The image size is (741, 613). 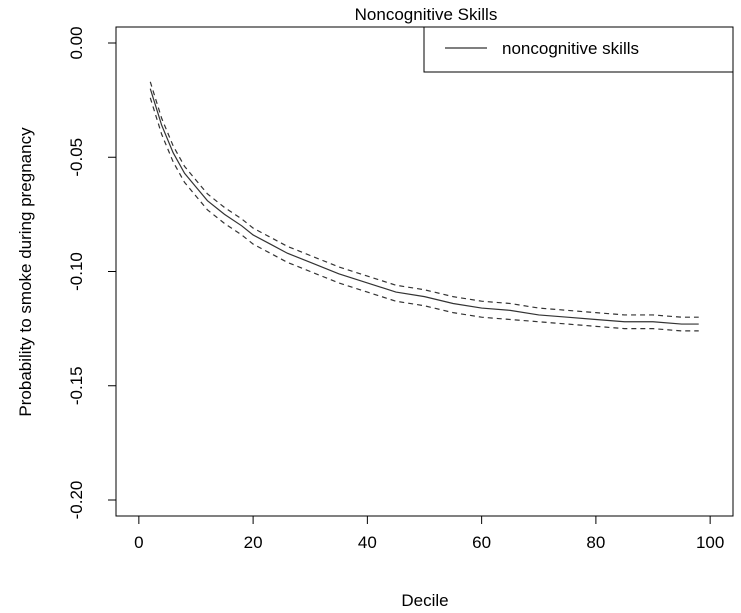 I want to click on x-tick-label: 40, so click(x=367, y=542).